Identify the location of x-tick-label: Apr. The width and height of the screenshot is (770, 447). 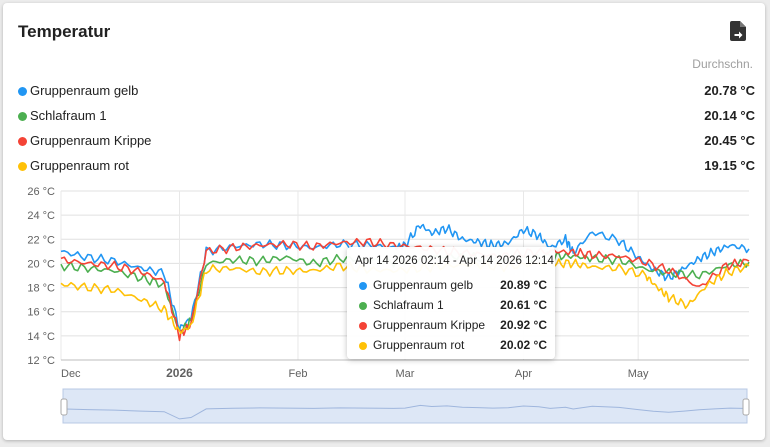
(523, 374).